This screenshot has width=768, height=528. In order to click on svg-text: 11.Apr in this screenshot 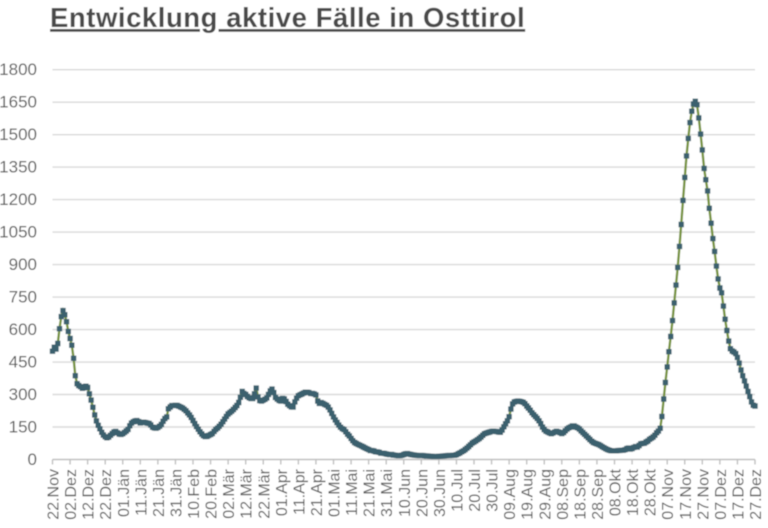, I will do `click(299, 491)`.